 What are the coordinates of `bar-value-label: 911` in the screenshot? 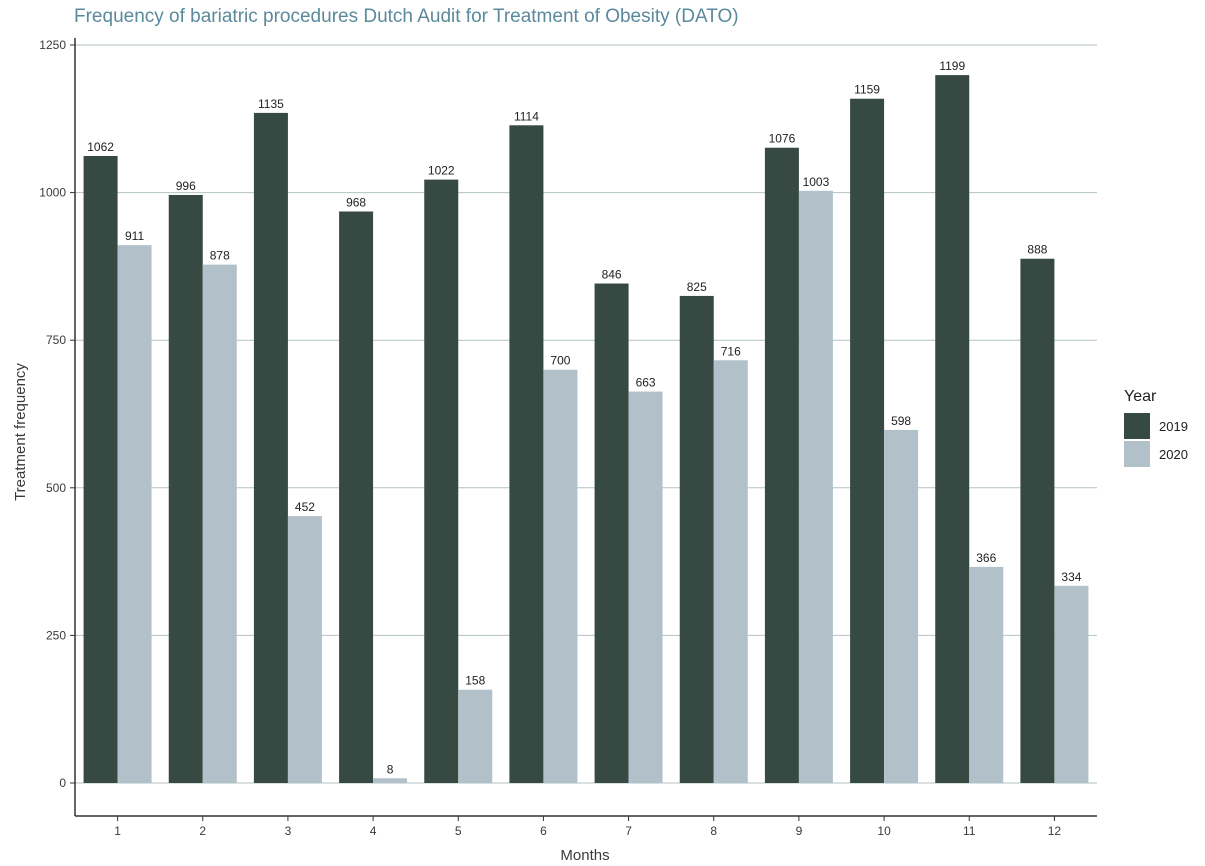 It's located at (134, 236).